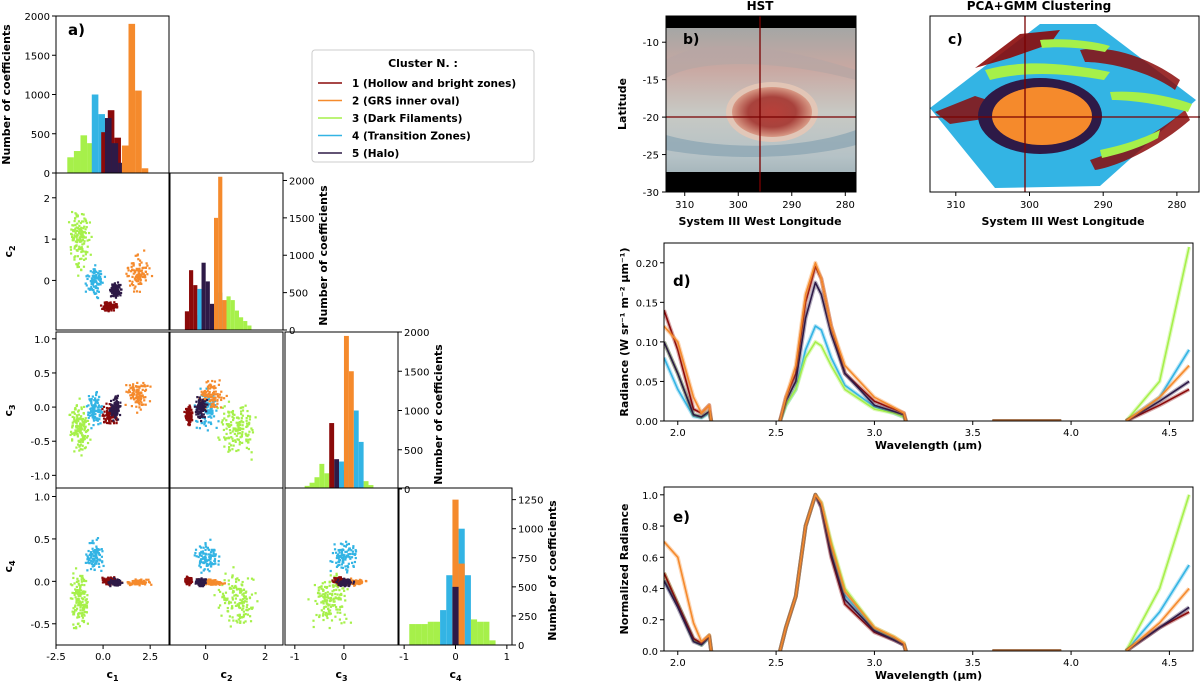 The height and width of the screenshot is (684, 1200). Describe the element at coordinates (322, 476) in the screenshot. I see `hist3-bar-s1-b4` at that location.